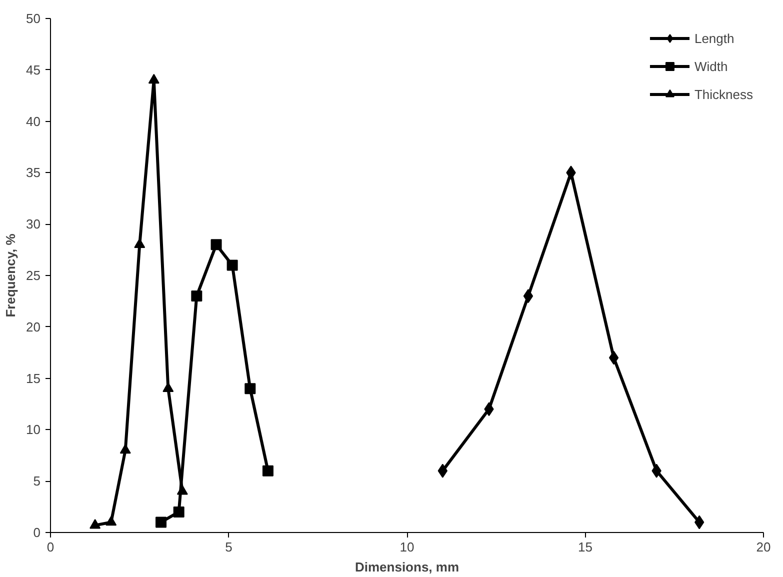 The height and width of the screenshot is (577, 783). Describe the element at coordinates (33, 70) in the screenshot. I see `y-tick-label: 45` at that location.